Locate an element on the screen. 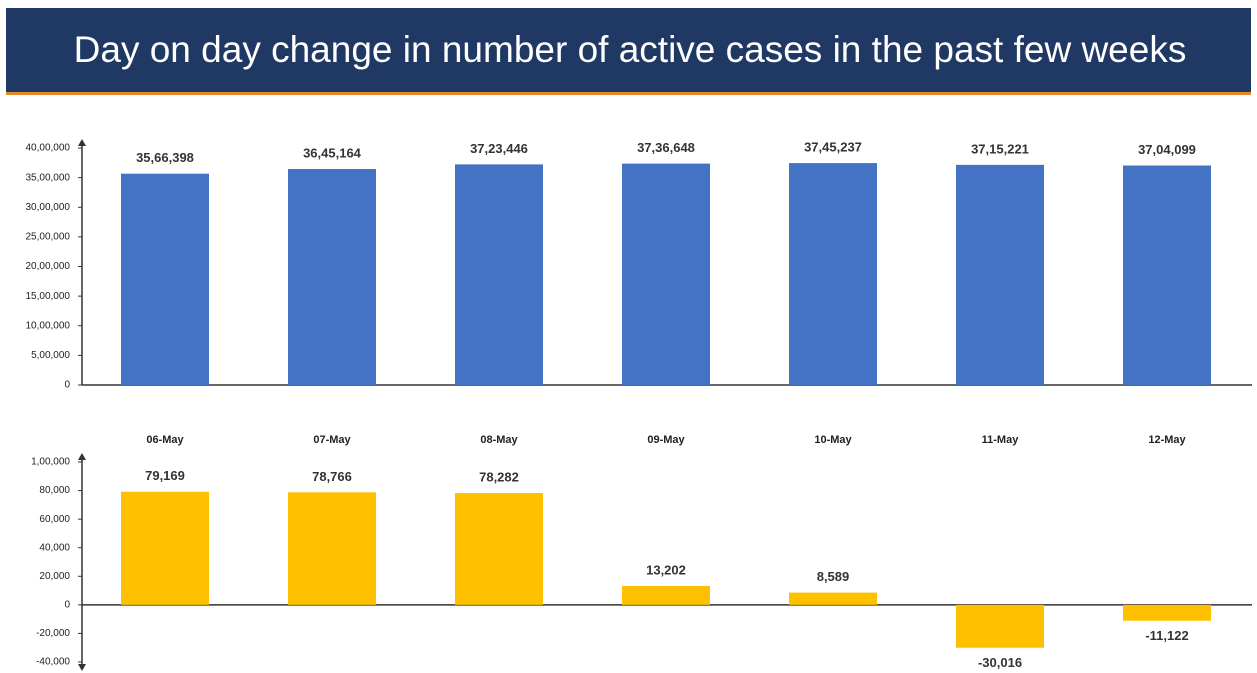 The height and width of the screenshot is (673, 1257). x-tick-label: 10-May is located at coordinates (833, 440).